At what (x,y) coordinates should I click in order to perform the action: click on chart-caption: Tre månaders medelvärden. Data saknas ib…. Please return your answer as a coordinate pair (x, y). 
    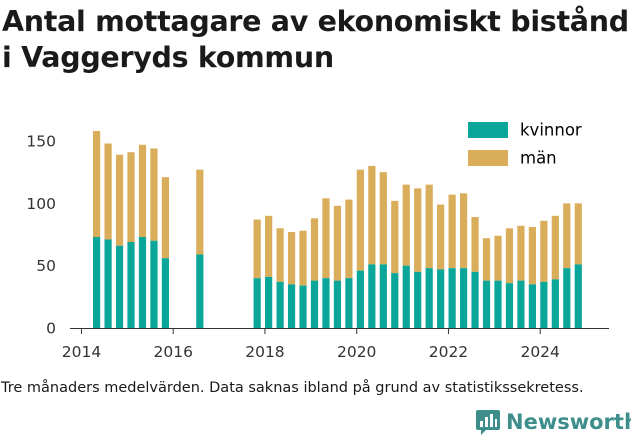
    Looking at the image, I should click on (292, 388).